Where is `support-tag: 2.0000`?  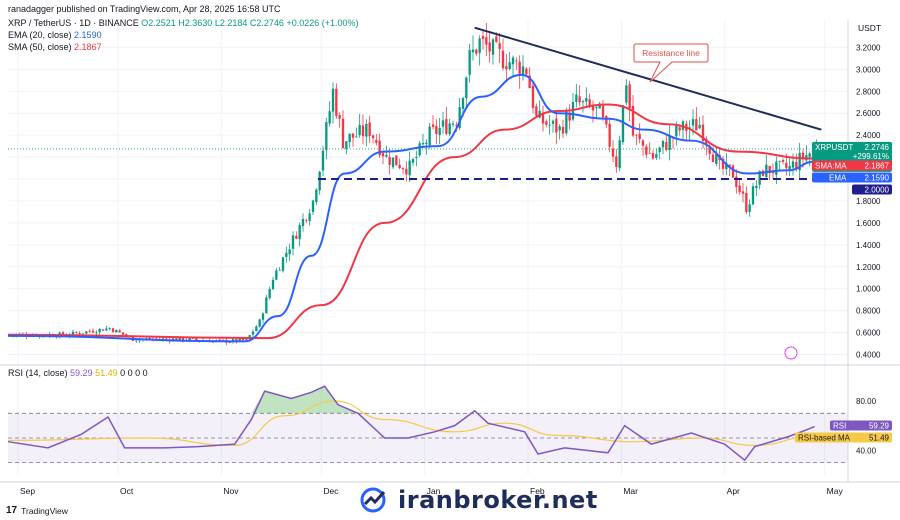 support-tag: 2.0000 is located at coordinates (872, 189).